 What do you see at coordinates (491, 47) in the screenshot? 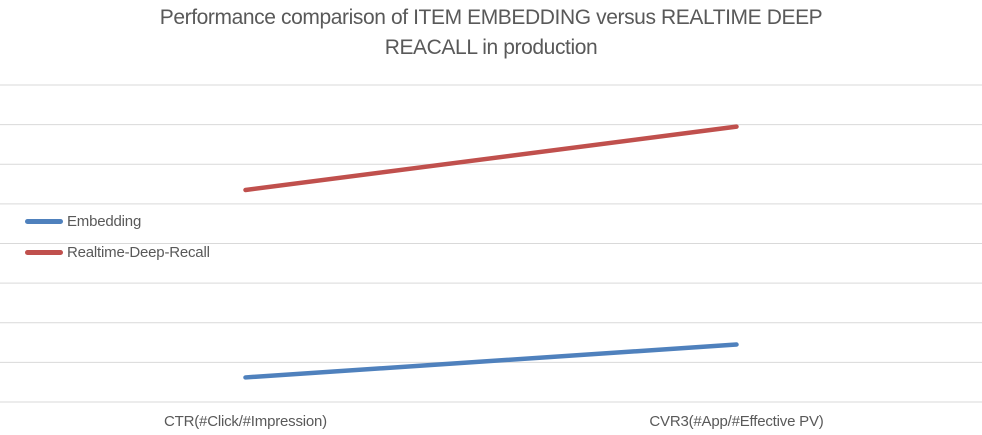
I see `chart-title-line-2: REACALL in production` at bounding box center [491, 47].